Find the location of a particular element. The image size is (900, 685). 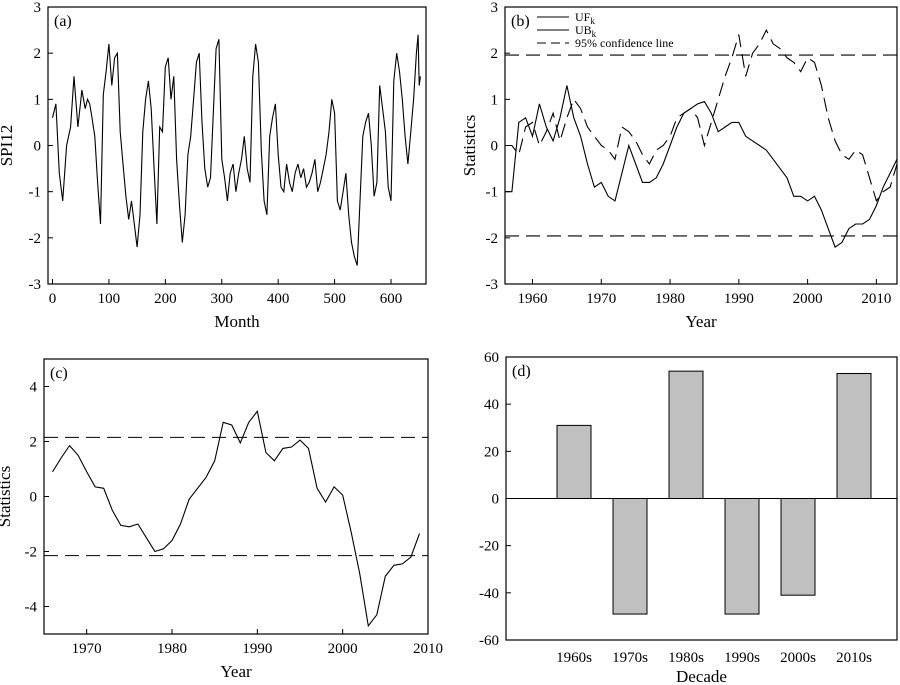

y-tick-label: 4 is located at coordinates (34, 388).